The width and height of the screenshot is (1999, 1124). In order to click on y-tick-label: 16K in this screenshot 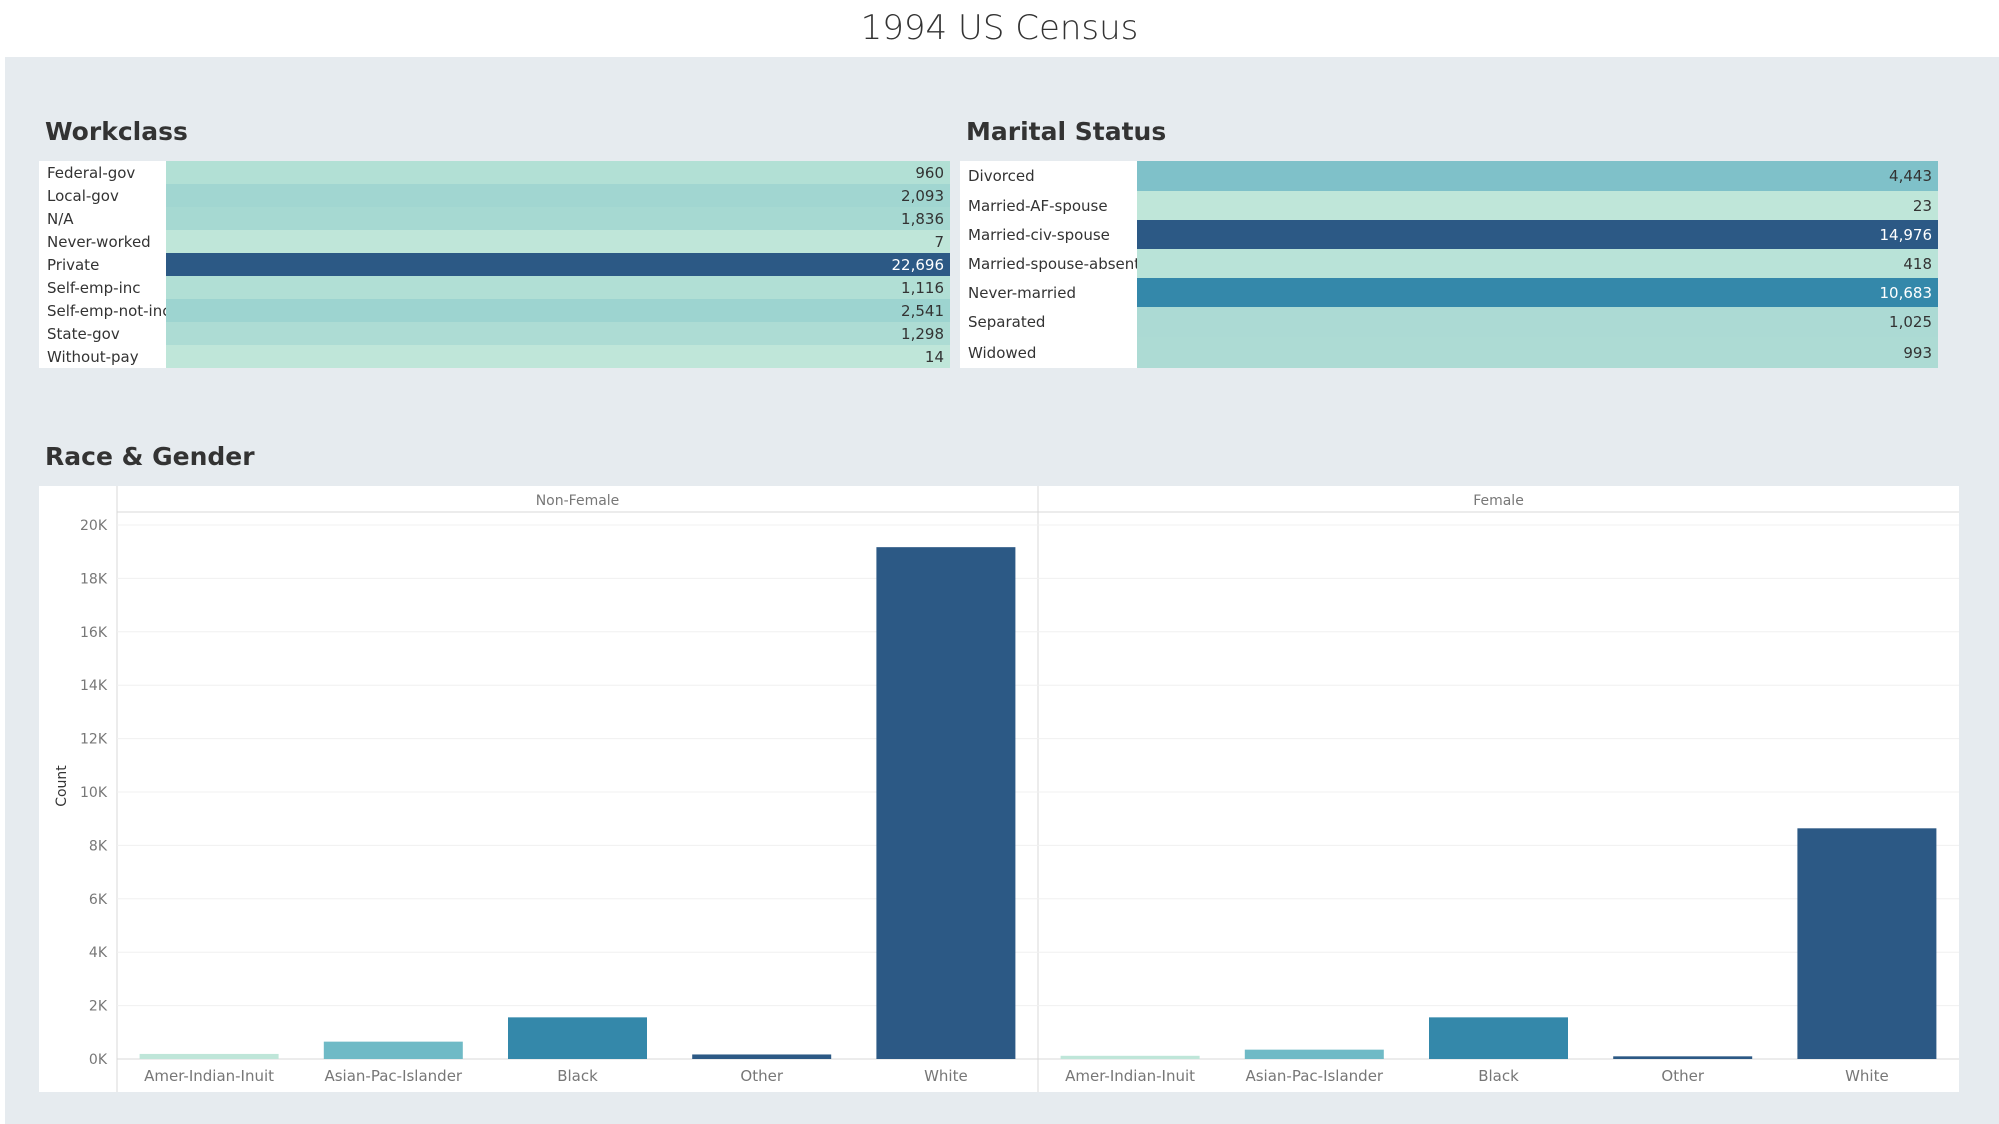, I will do `click(94, 633)`.